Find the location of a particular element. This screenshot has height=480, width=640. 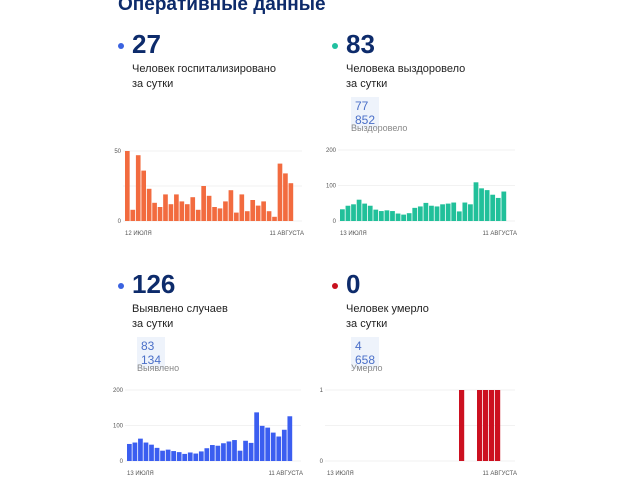

deaths-total: 4 658 is located at coordinates (365, 353).